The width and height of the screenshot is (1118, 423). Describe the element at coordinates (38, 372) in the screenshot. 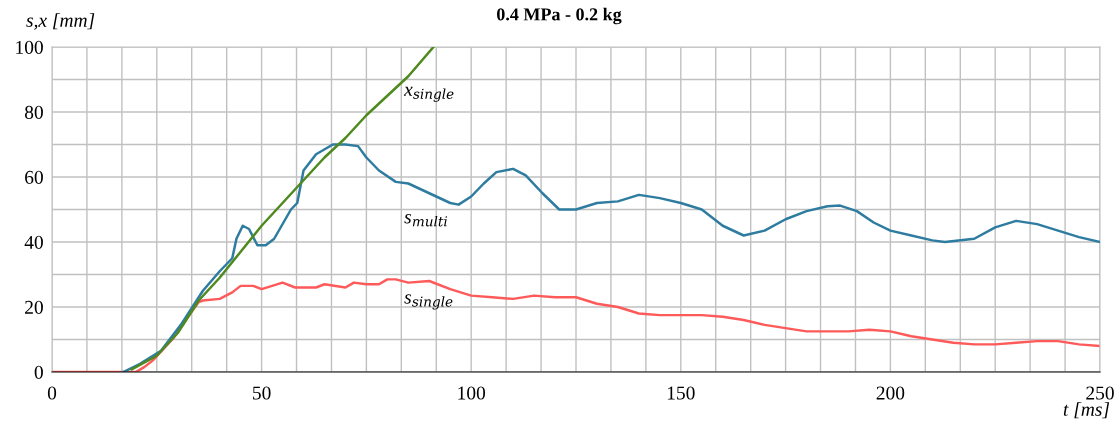

I see `y-tick-label: 0` at that location.